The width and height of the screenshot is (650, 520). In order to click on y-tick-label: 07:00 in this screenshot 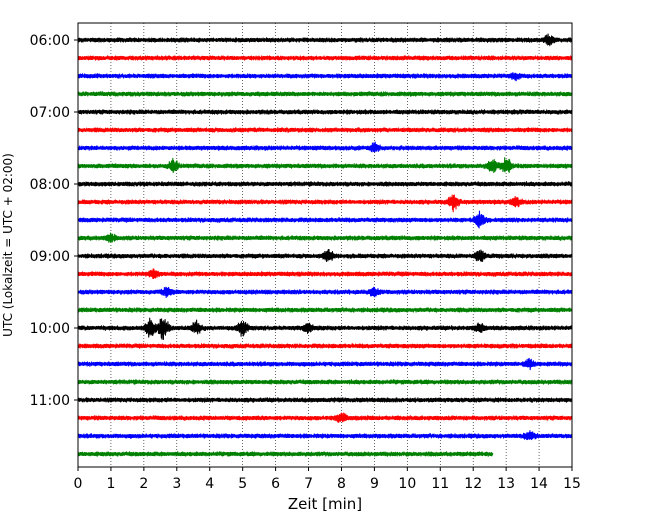, I will do `click(50, 113)`.